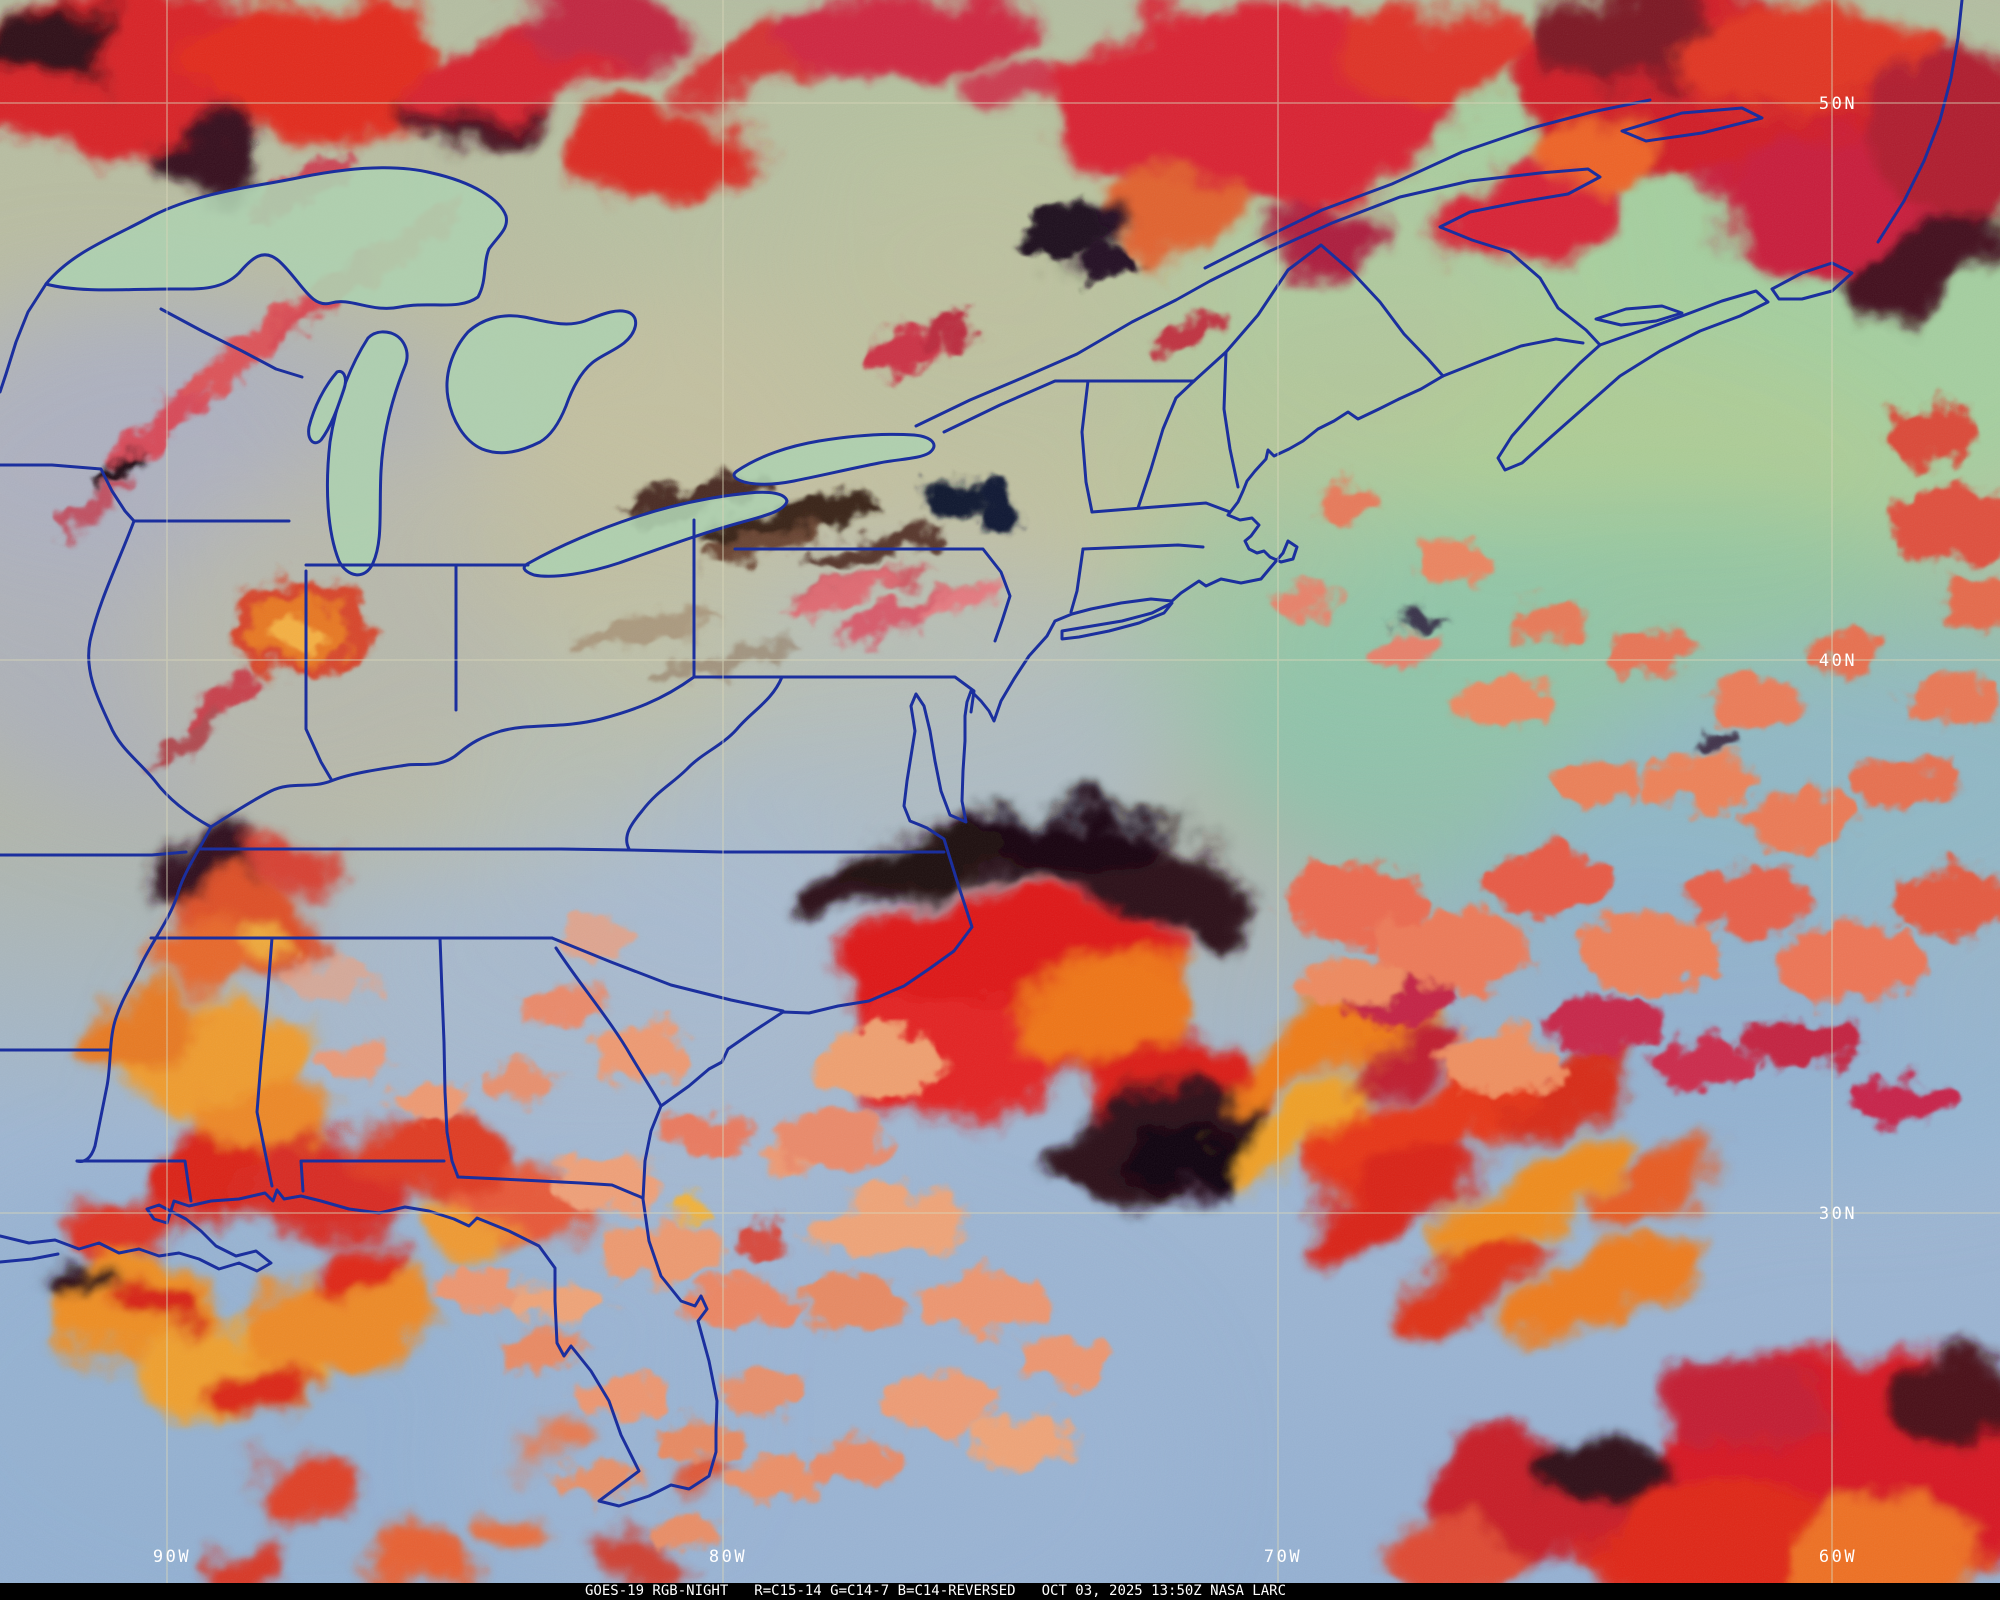 This screenshot has height=1600, width=2000. I want to click on lon-label-80w: 80W, so click(728, 1557).